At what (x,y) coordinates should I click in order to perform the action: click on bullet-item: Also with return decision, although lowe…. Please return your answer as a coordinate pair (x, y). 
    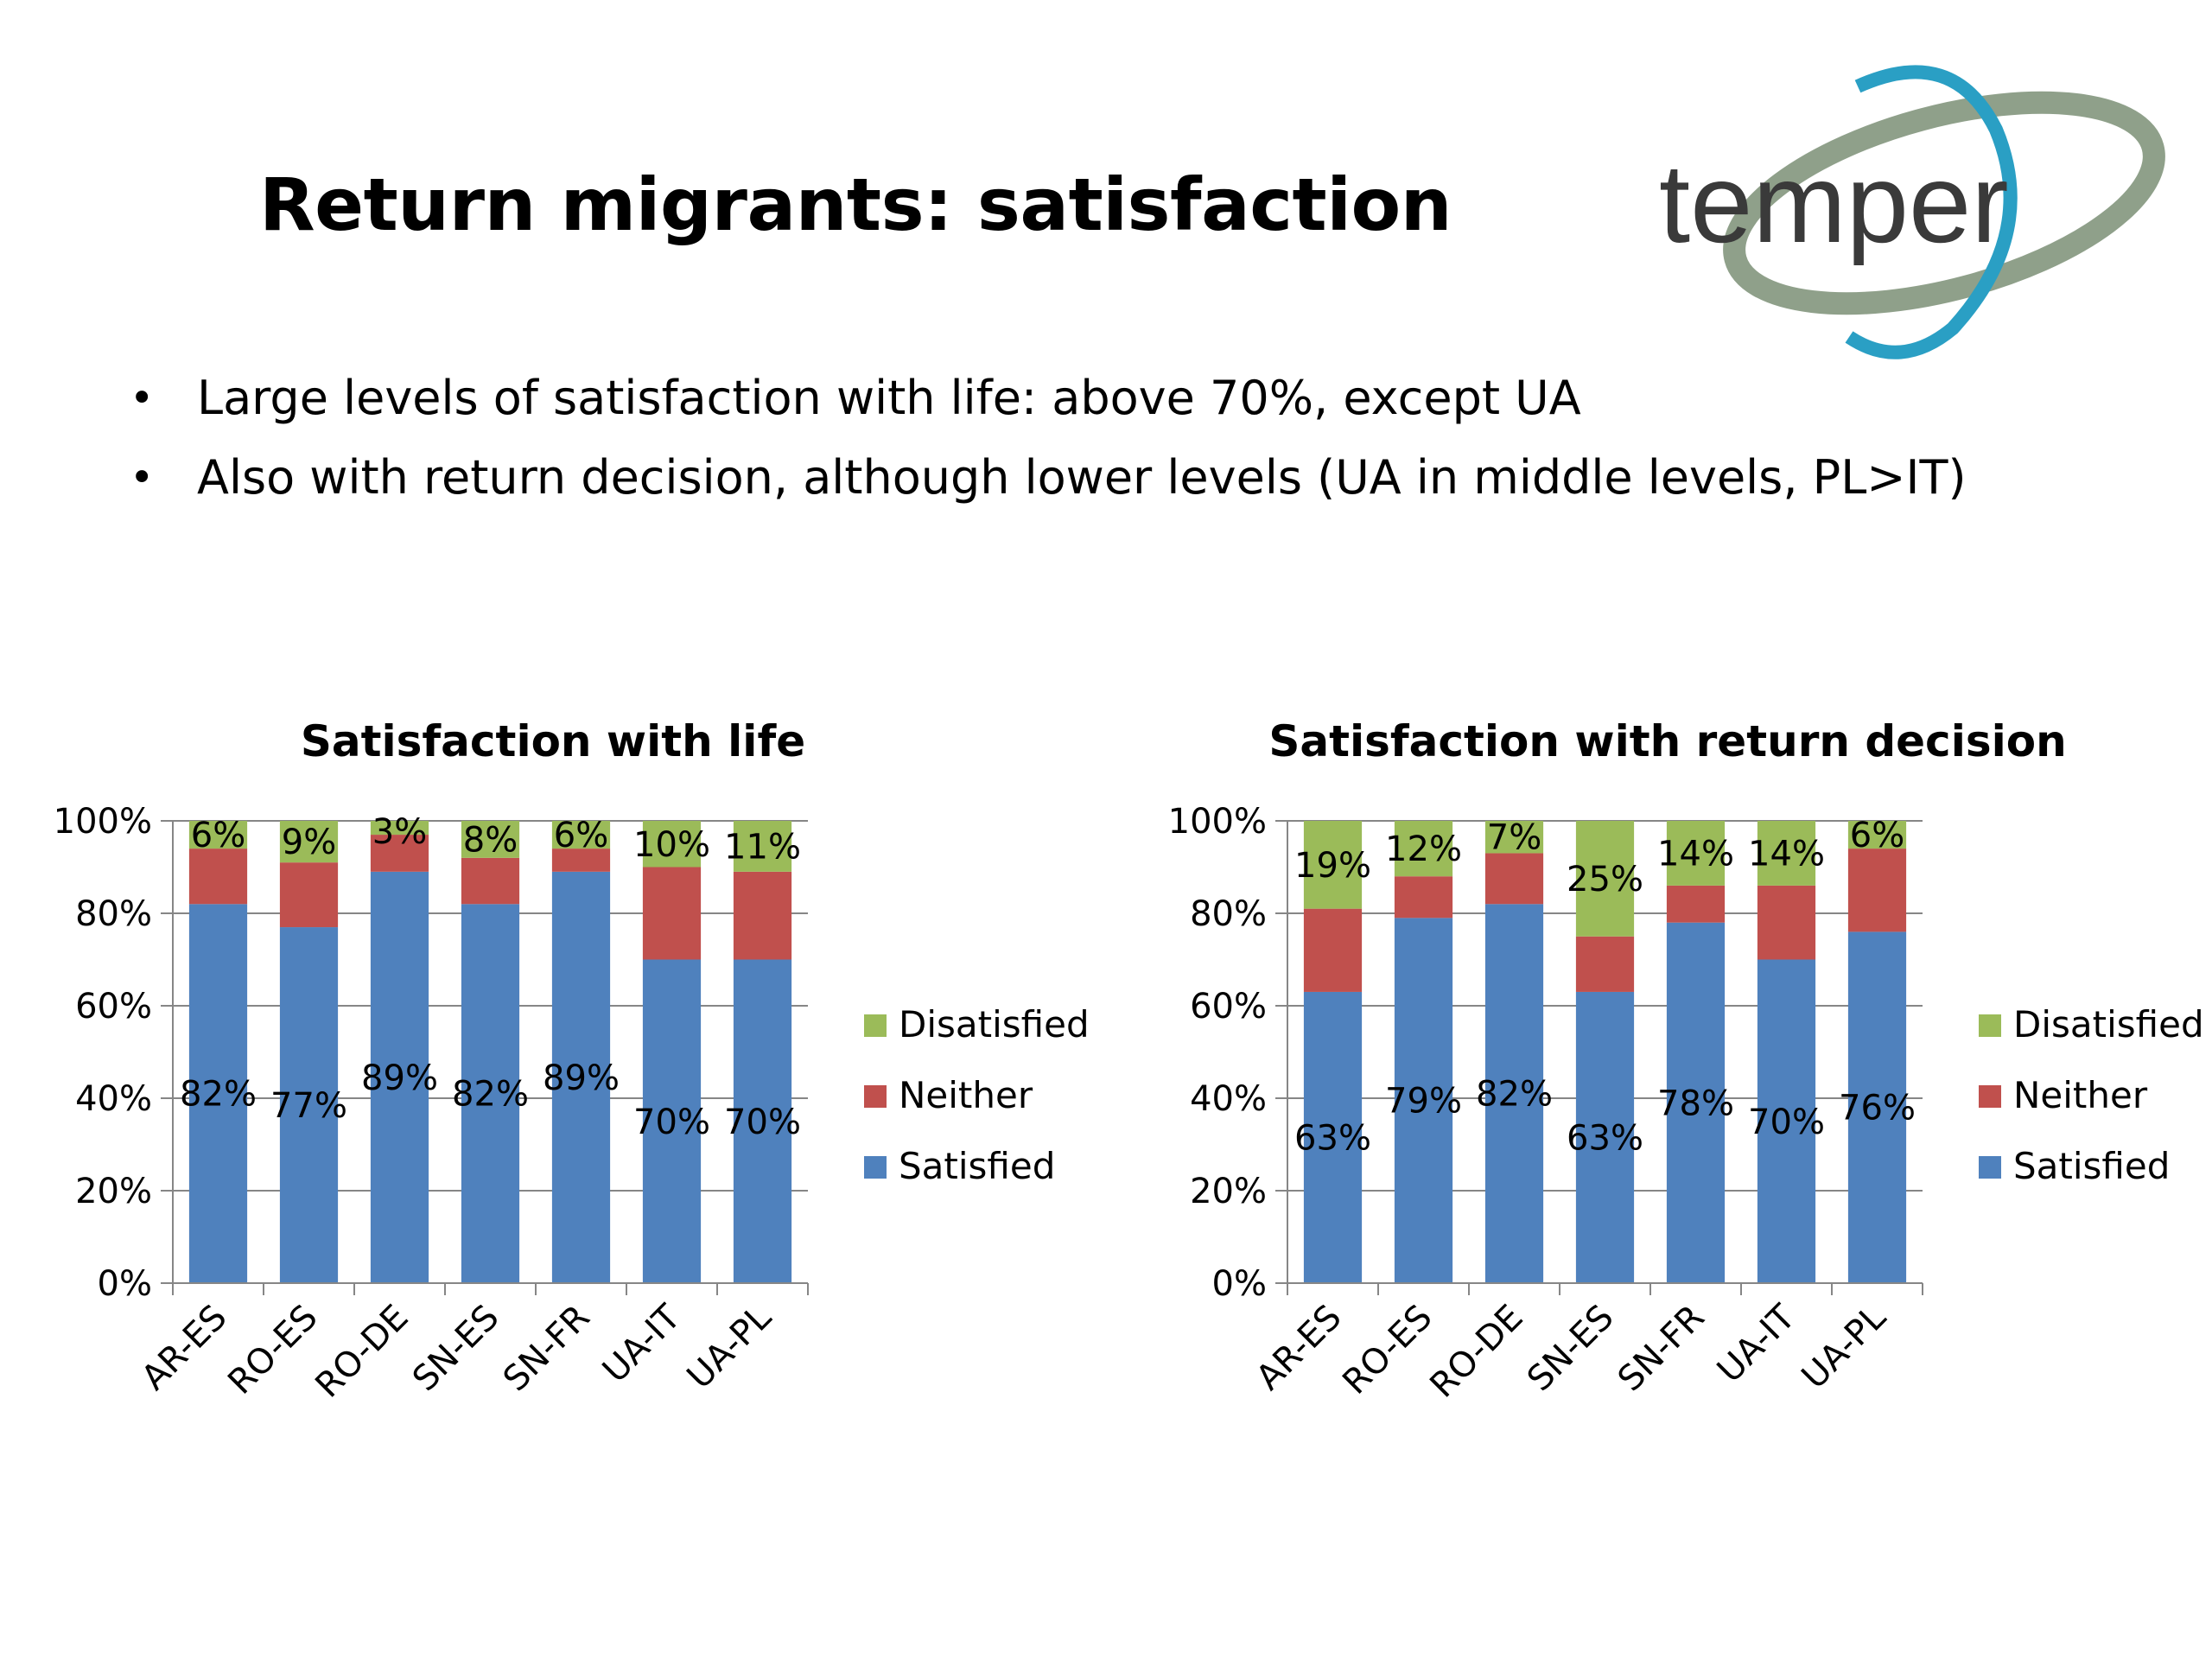
    Looking at the image, I should click on (1123, 478).